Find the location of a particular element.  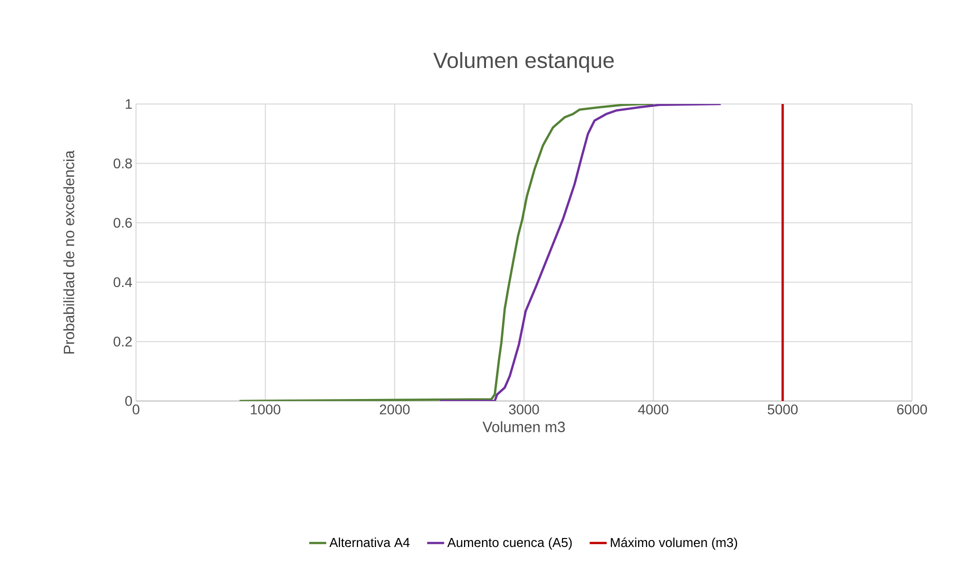

x-tick-label: 1000 is located at coordinates (265, 409).